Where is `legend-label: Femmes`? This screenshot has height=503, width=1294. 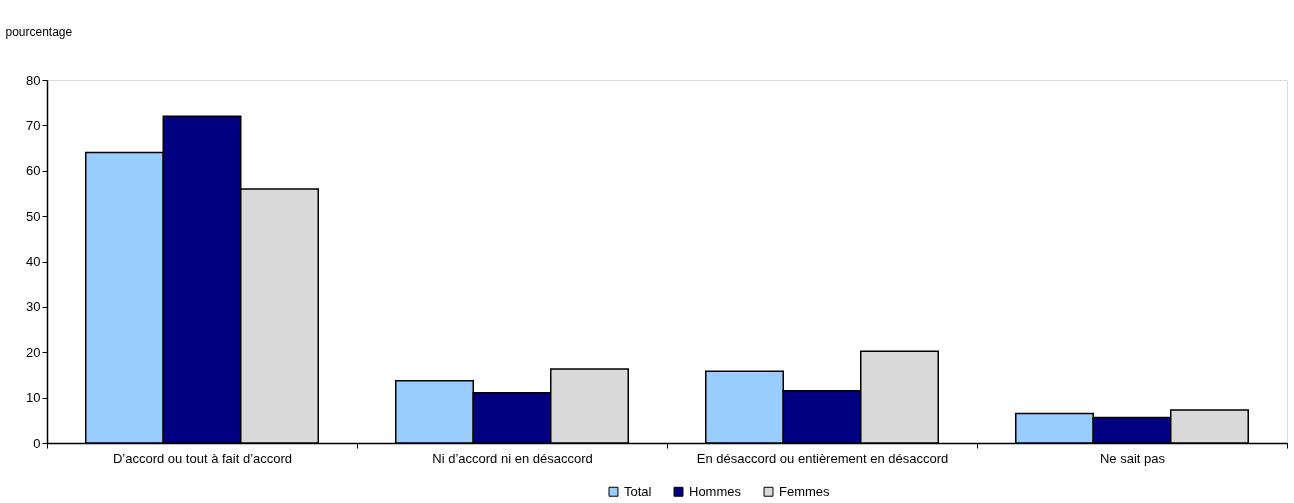
legend-label: Femmes is located at coordinates (805, 491).